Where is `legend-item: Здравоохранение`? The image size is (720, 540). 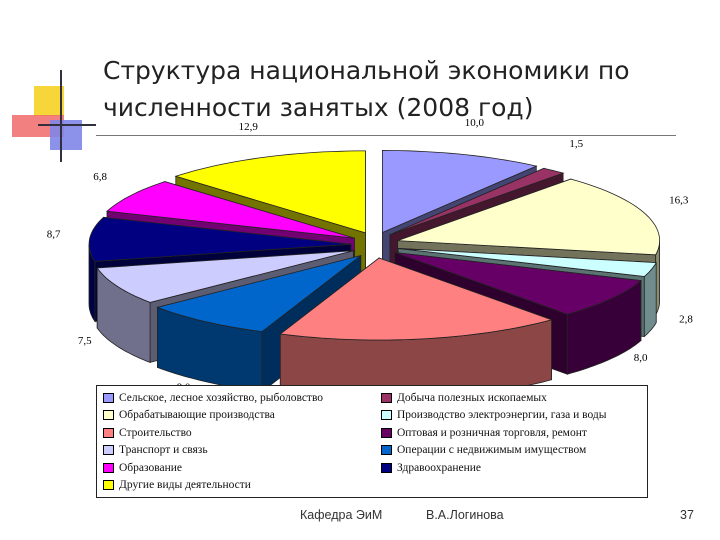 legend-item: Здравоохранение is located at coordinates (493, 468).